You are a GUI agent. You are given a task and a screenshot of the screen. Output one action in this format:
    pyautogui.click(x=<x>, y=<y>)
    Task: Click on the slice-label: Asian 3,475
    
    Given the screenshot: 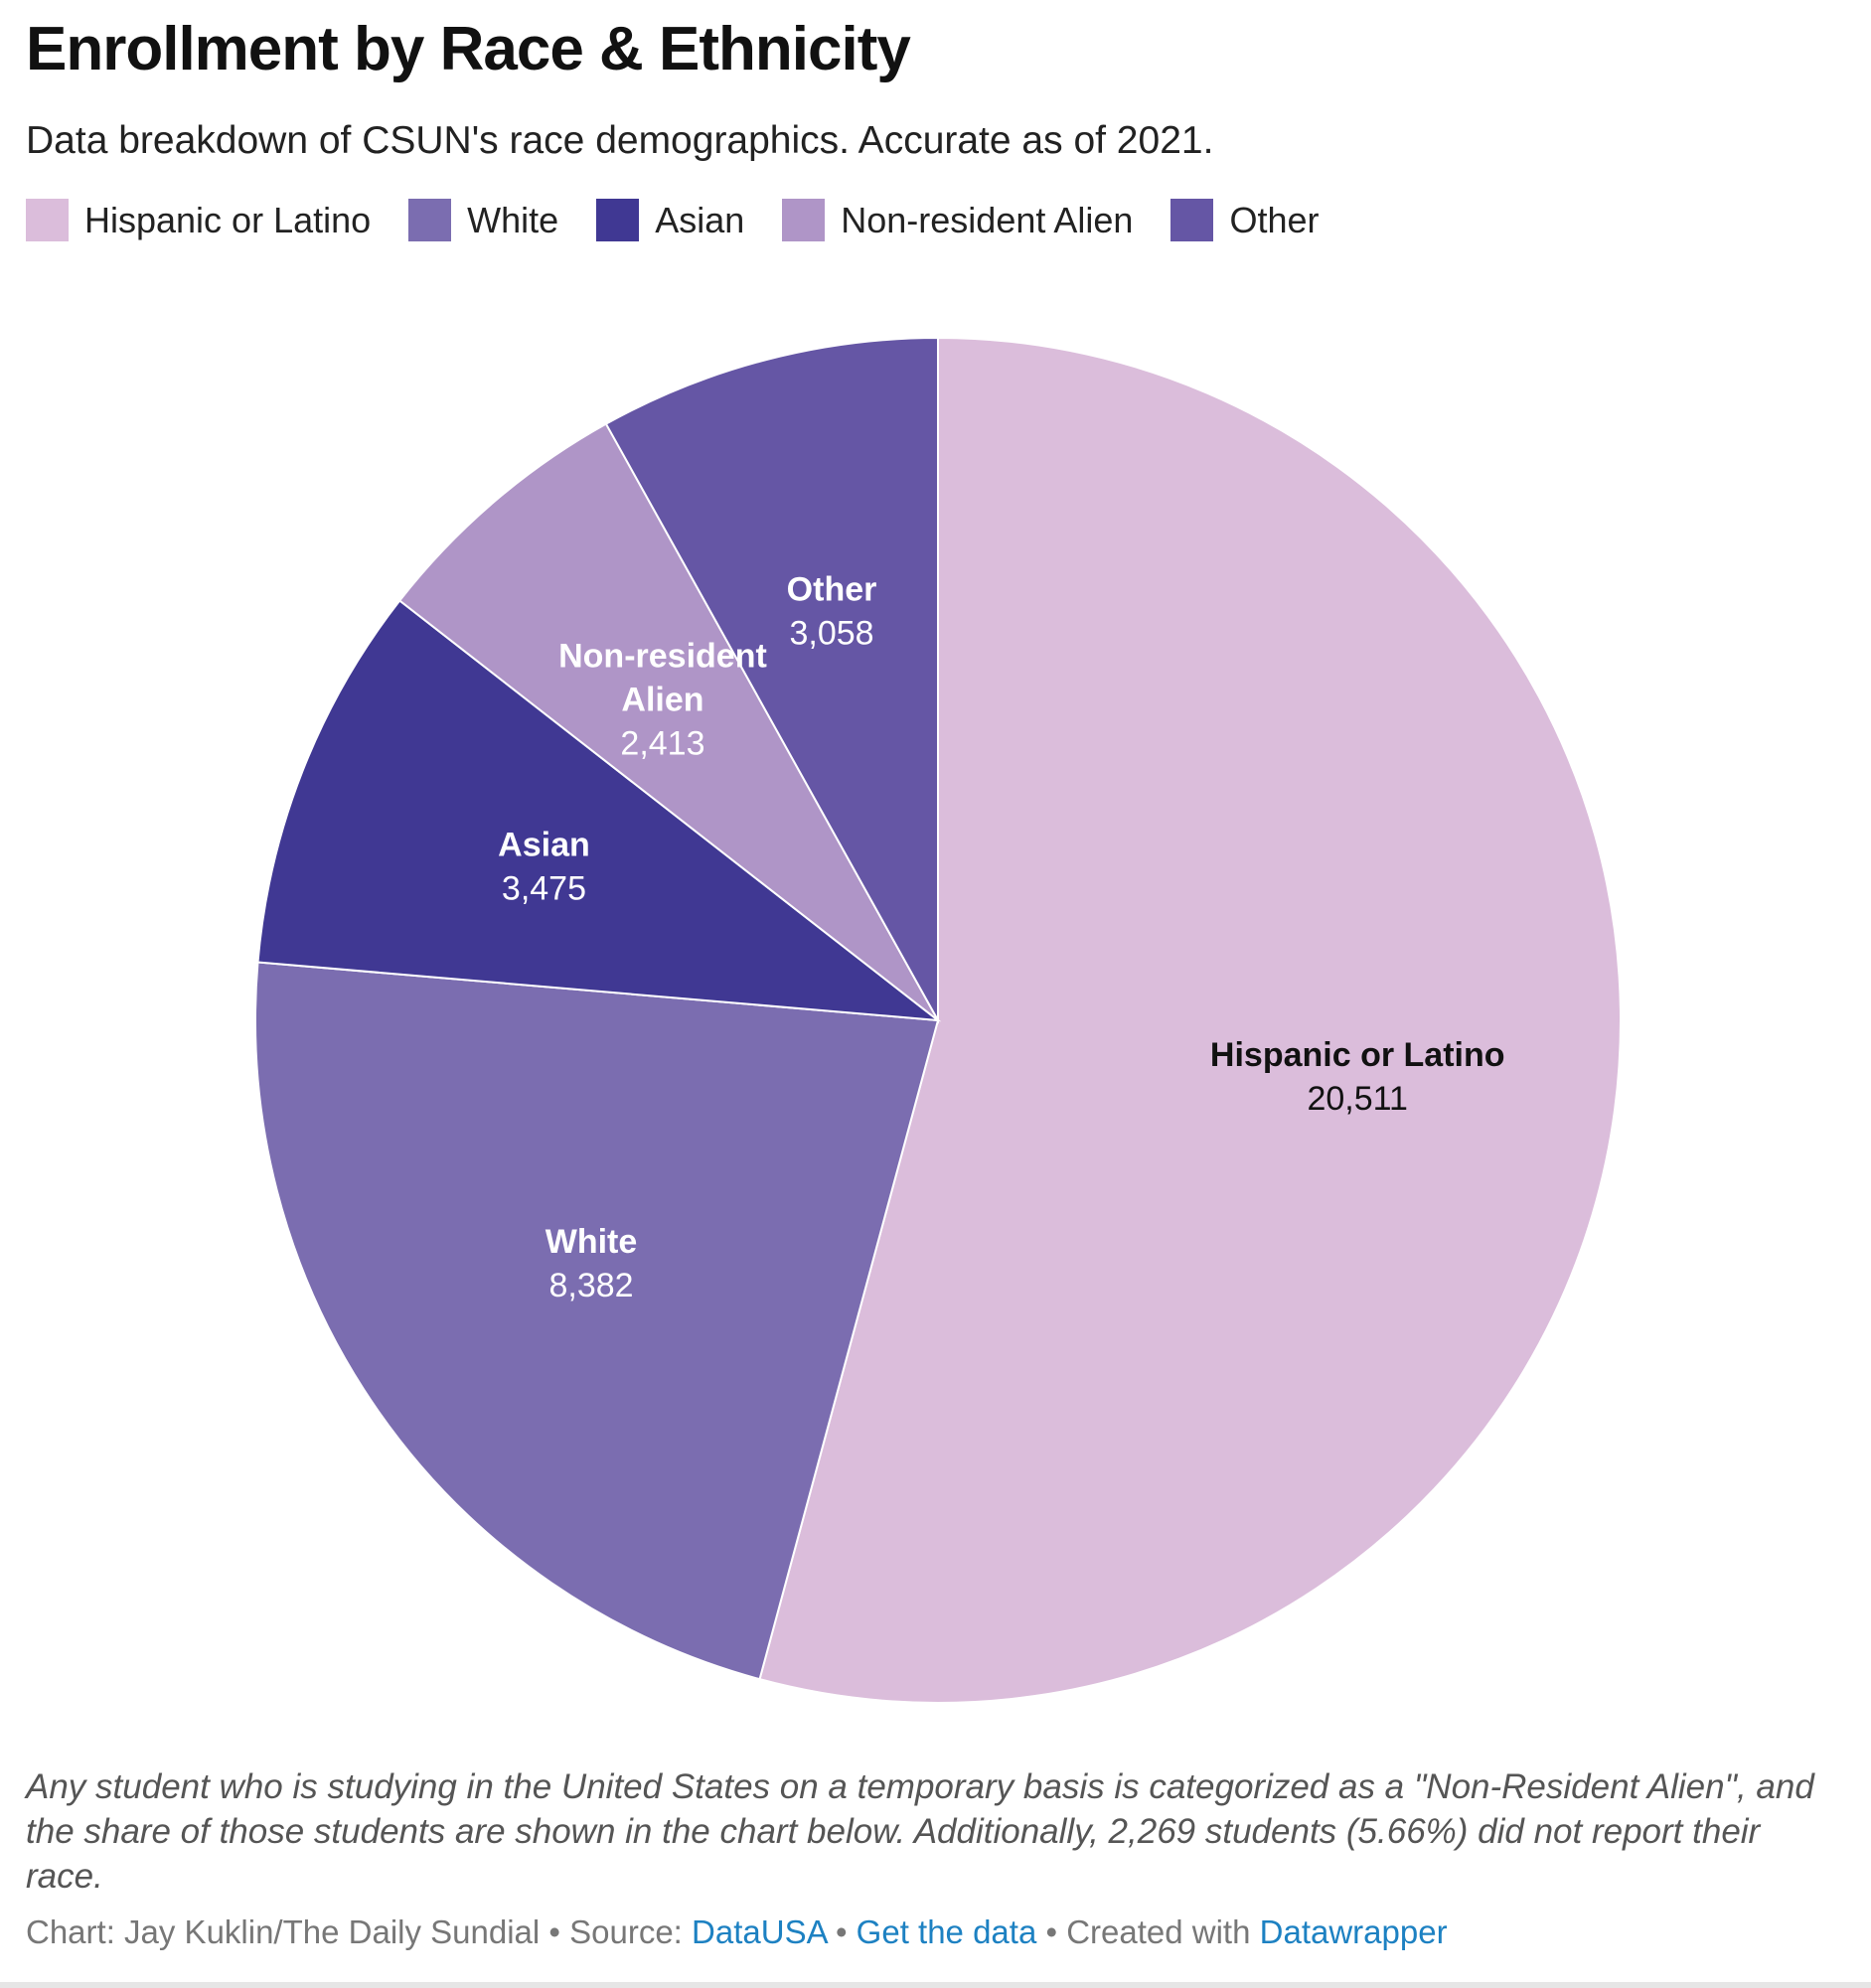 What is the action you would take?
    pyautogui.click(x=544, y=866)
    